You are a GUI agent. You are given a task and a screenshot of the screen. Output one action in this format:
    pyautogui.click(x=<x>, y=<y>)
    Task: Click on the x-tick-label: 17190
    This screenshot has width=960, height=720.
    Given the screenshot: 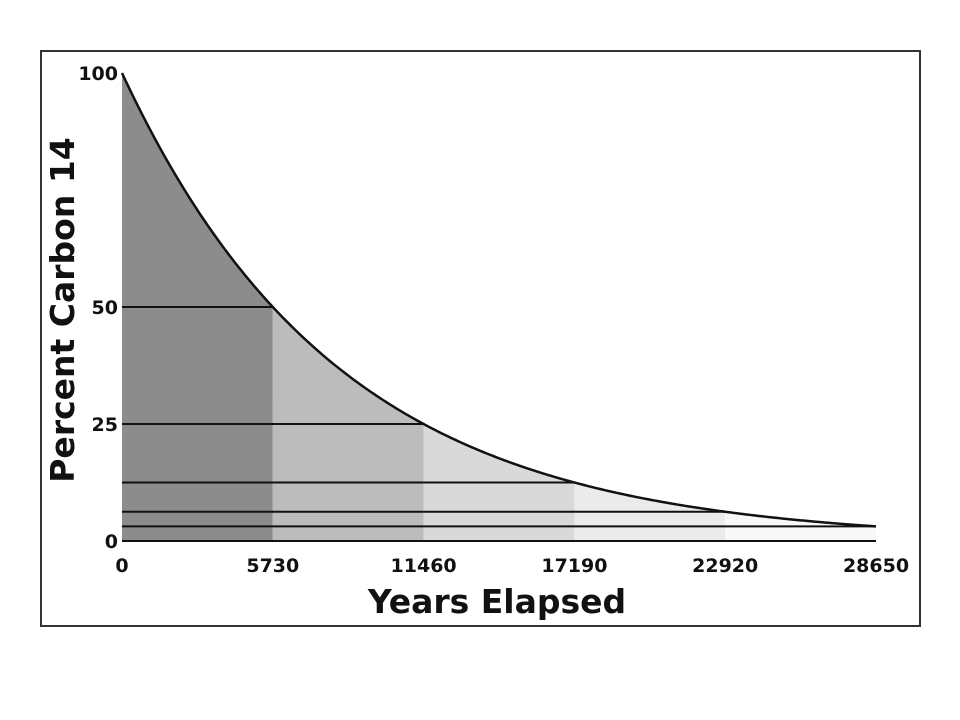 What is the action you would take?
    pyautogui.click(x=574, y=566)
    